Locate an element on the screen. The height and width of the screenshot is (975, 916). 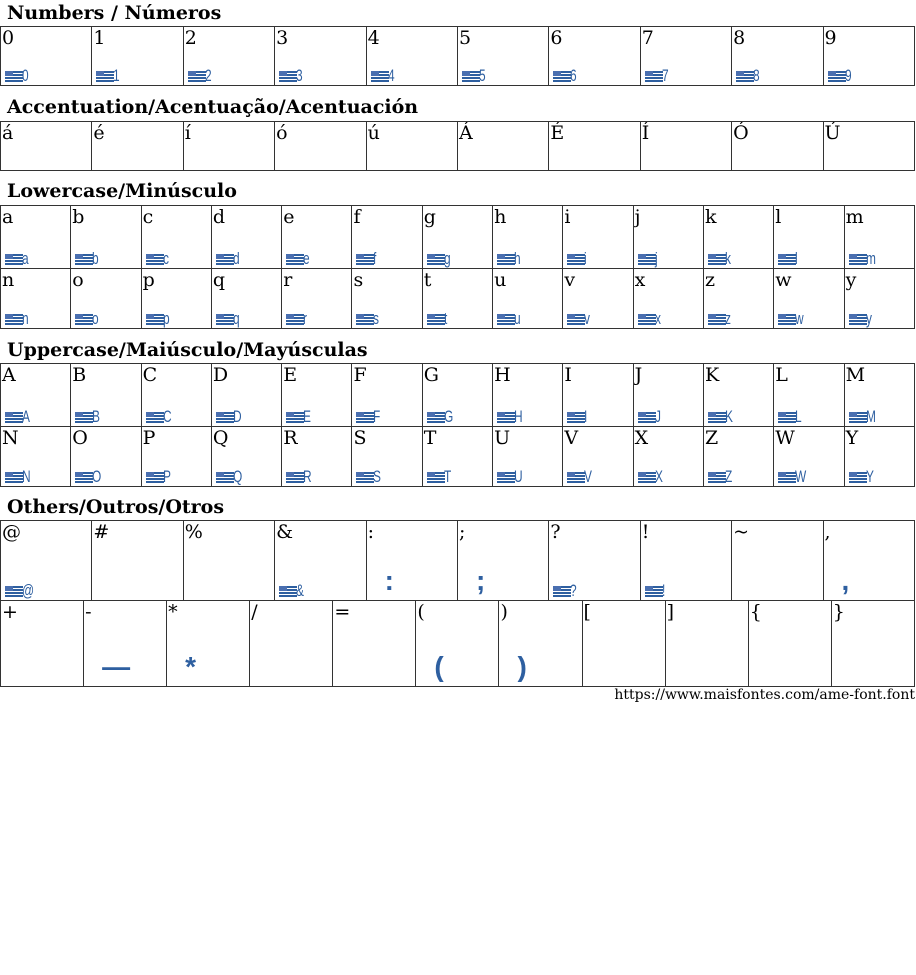
font-sample: 9 is located at coordinates (840, 76).